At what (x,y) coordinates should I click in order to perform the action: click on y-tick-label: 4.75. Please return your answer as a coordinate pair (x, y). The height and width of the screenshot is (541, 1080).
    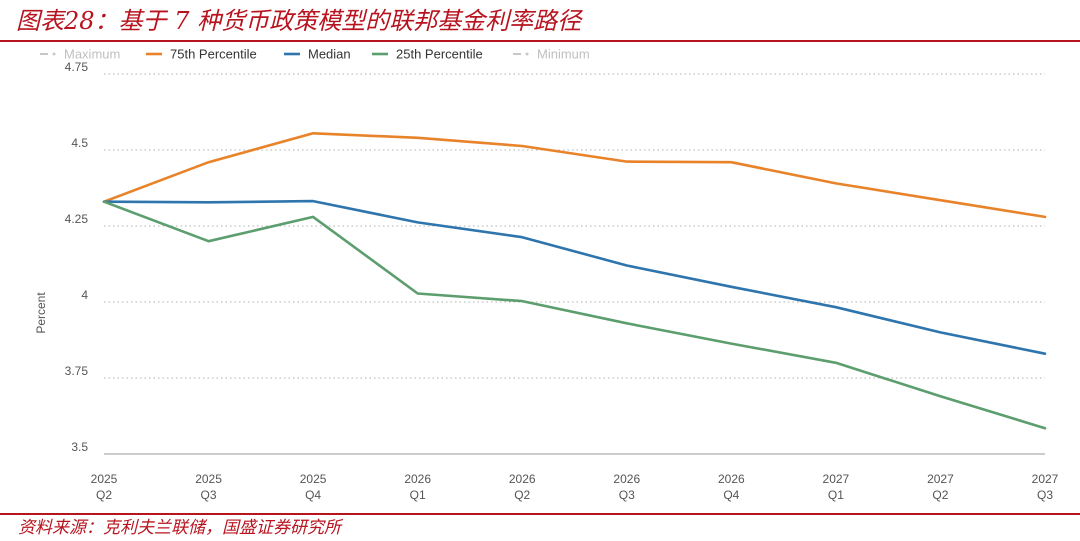
    Looking at the image, I should click on (77, 67).